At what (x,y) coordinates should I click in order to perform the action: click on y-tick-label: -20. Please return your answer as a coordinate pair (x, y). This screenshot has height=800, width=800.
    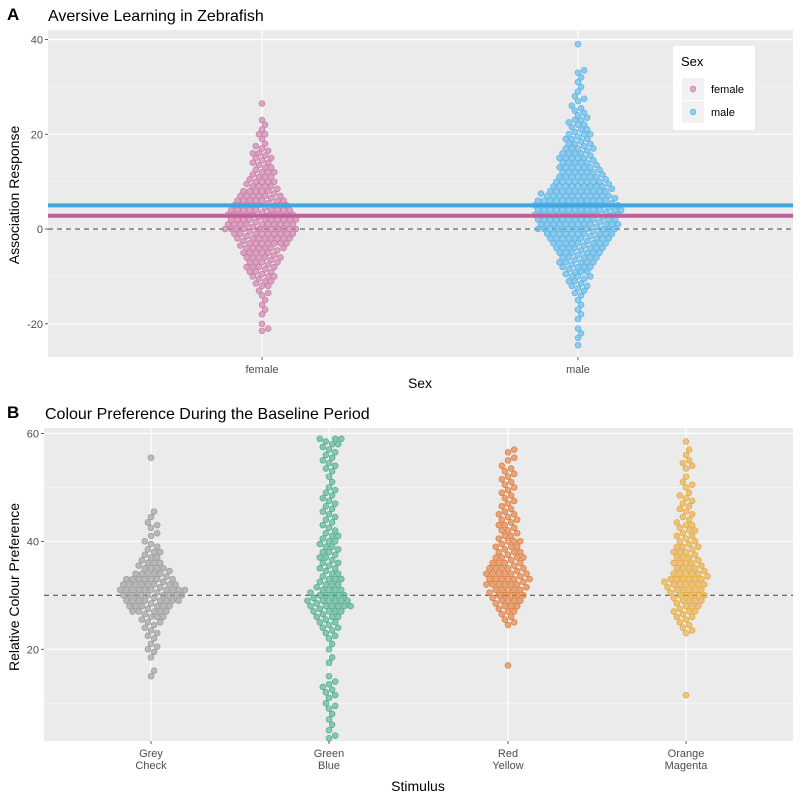
    Looking at the image, I should click on (35, 325).